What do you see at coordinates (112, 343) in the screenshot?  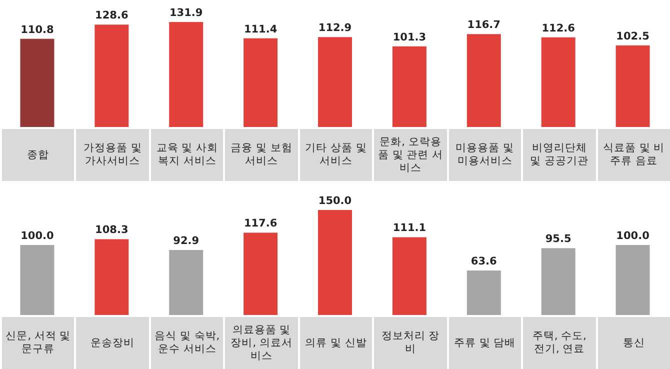 I see `x-tick-label: 운송장비` at bounding box center [112, 343].